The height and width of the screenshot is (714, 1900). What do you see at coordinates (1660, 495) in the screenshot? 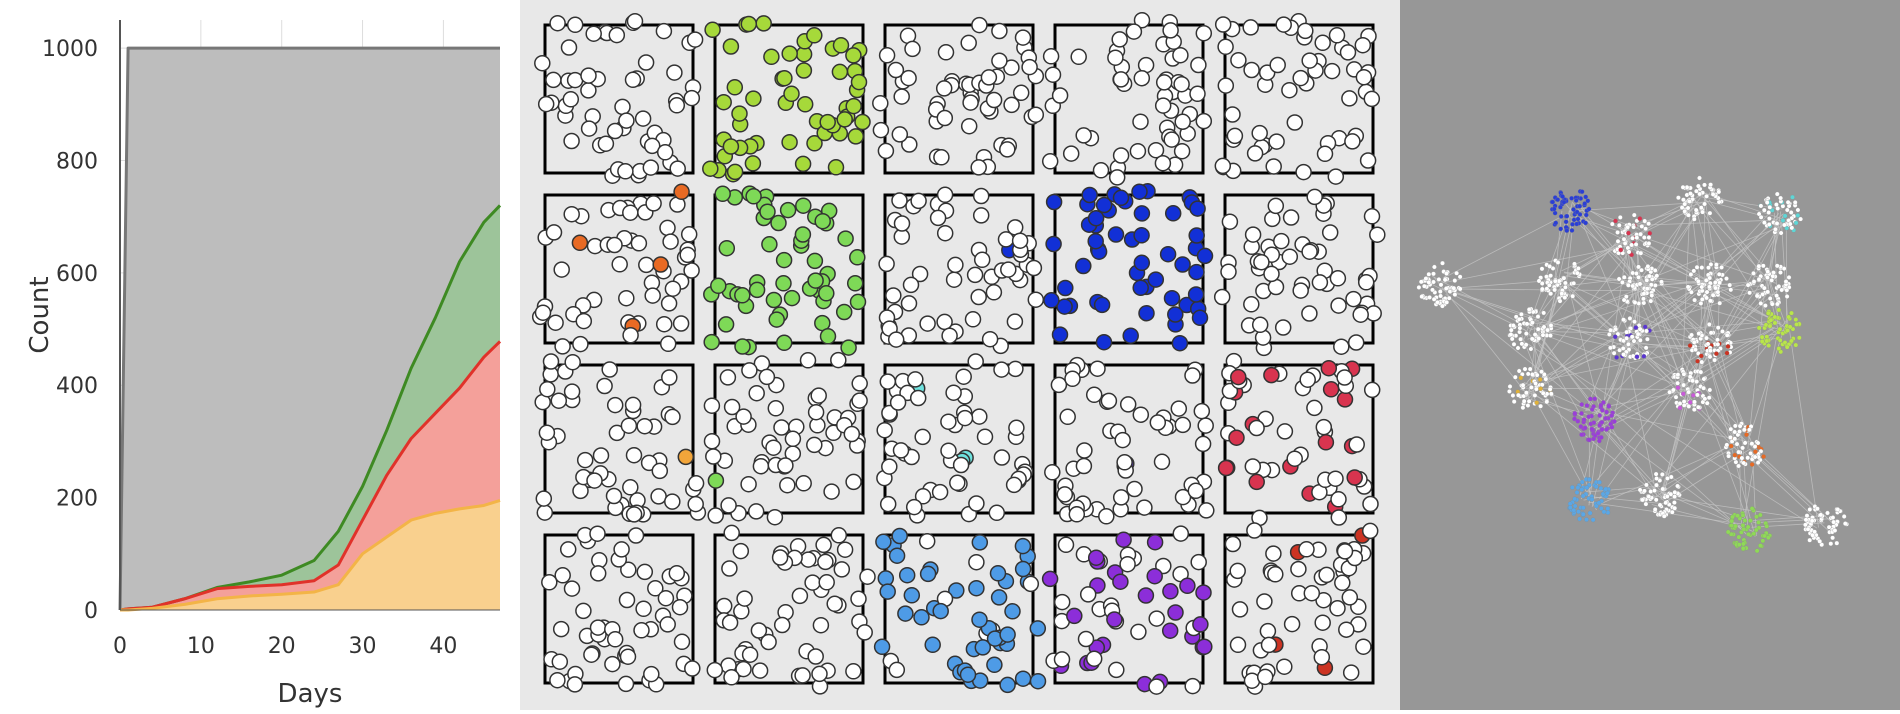
I see `network-cluster-c17` at bounding box center [1660, 495].